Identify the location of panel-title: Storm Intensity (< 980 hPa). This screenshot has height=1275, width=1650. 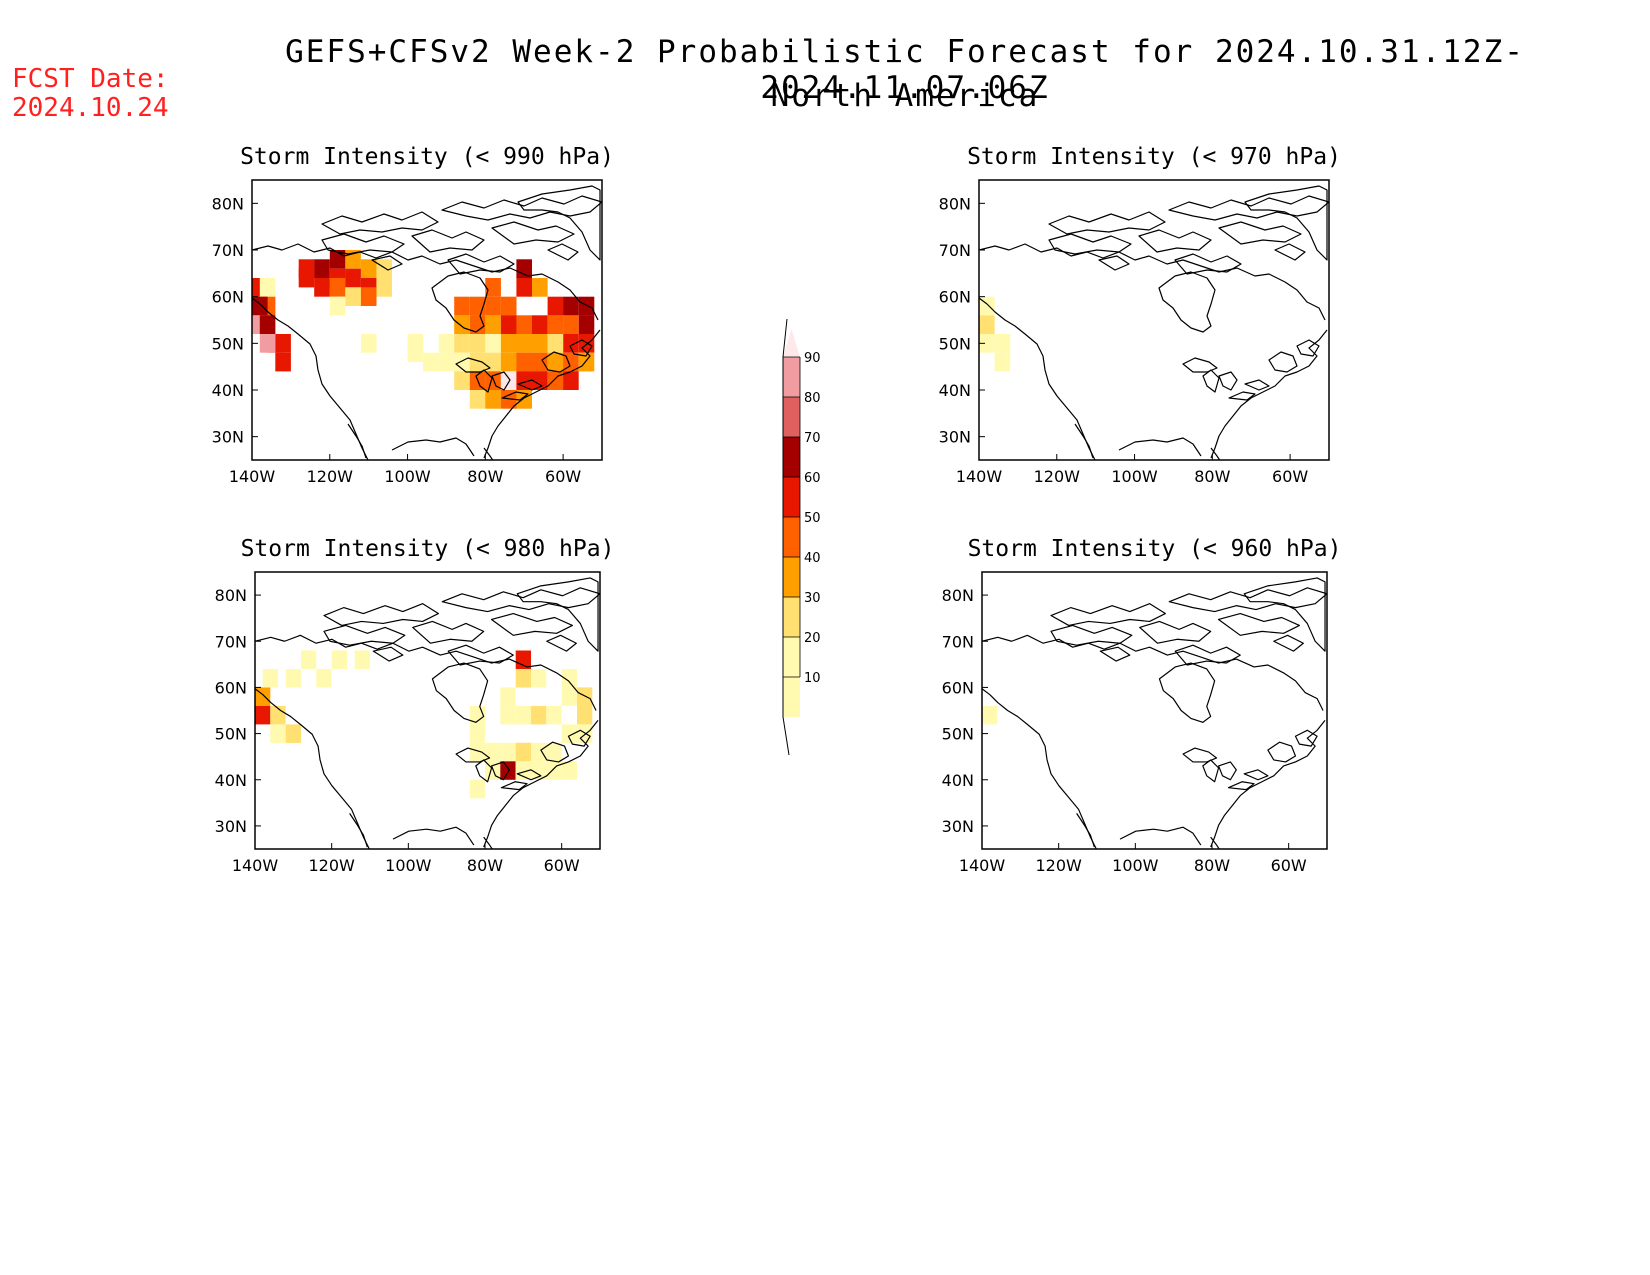
(428, 549).